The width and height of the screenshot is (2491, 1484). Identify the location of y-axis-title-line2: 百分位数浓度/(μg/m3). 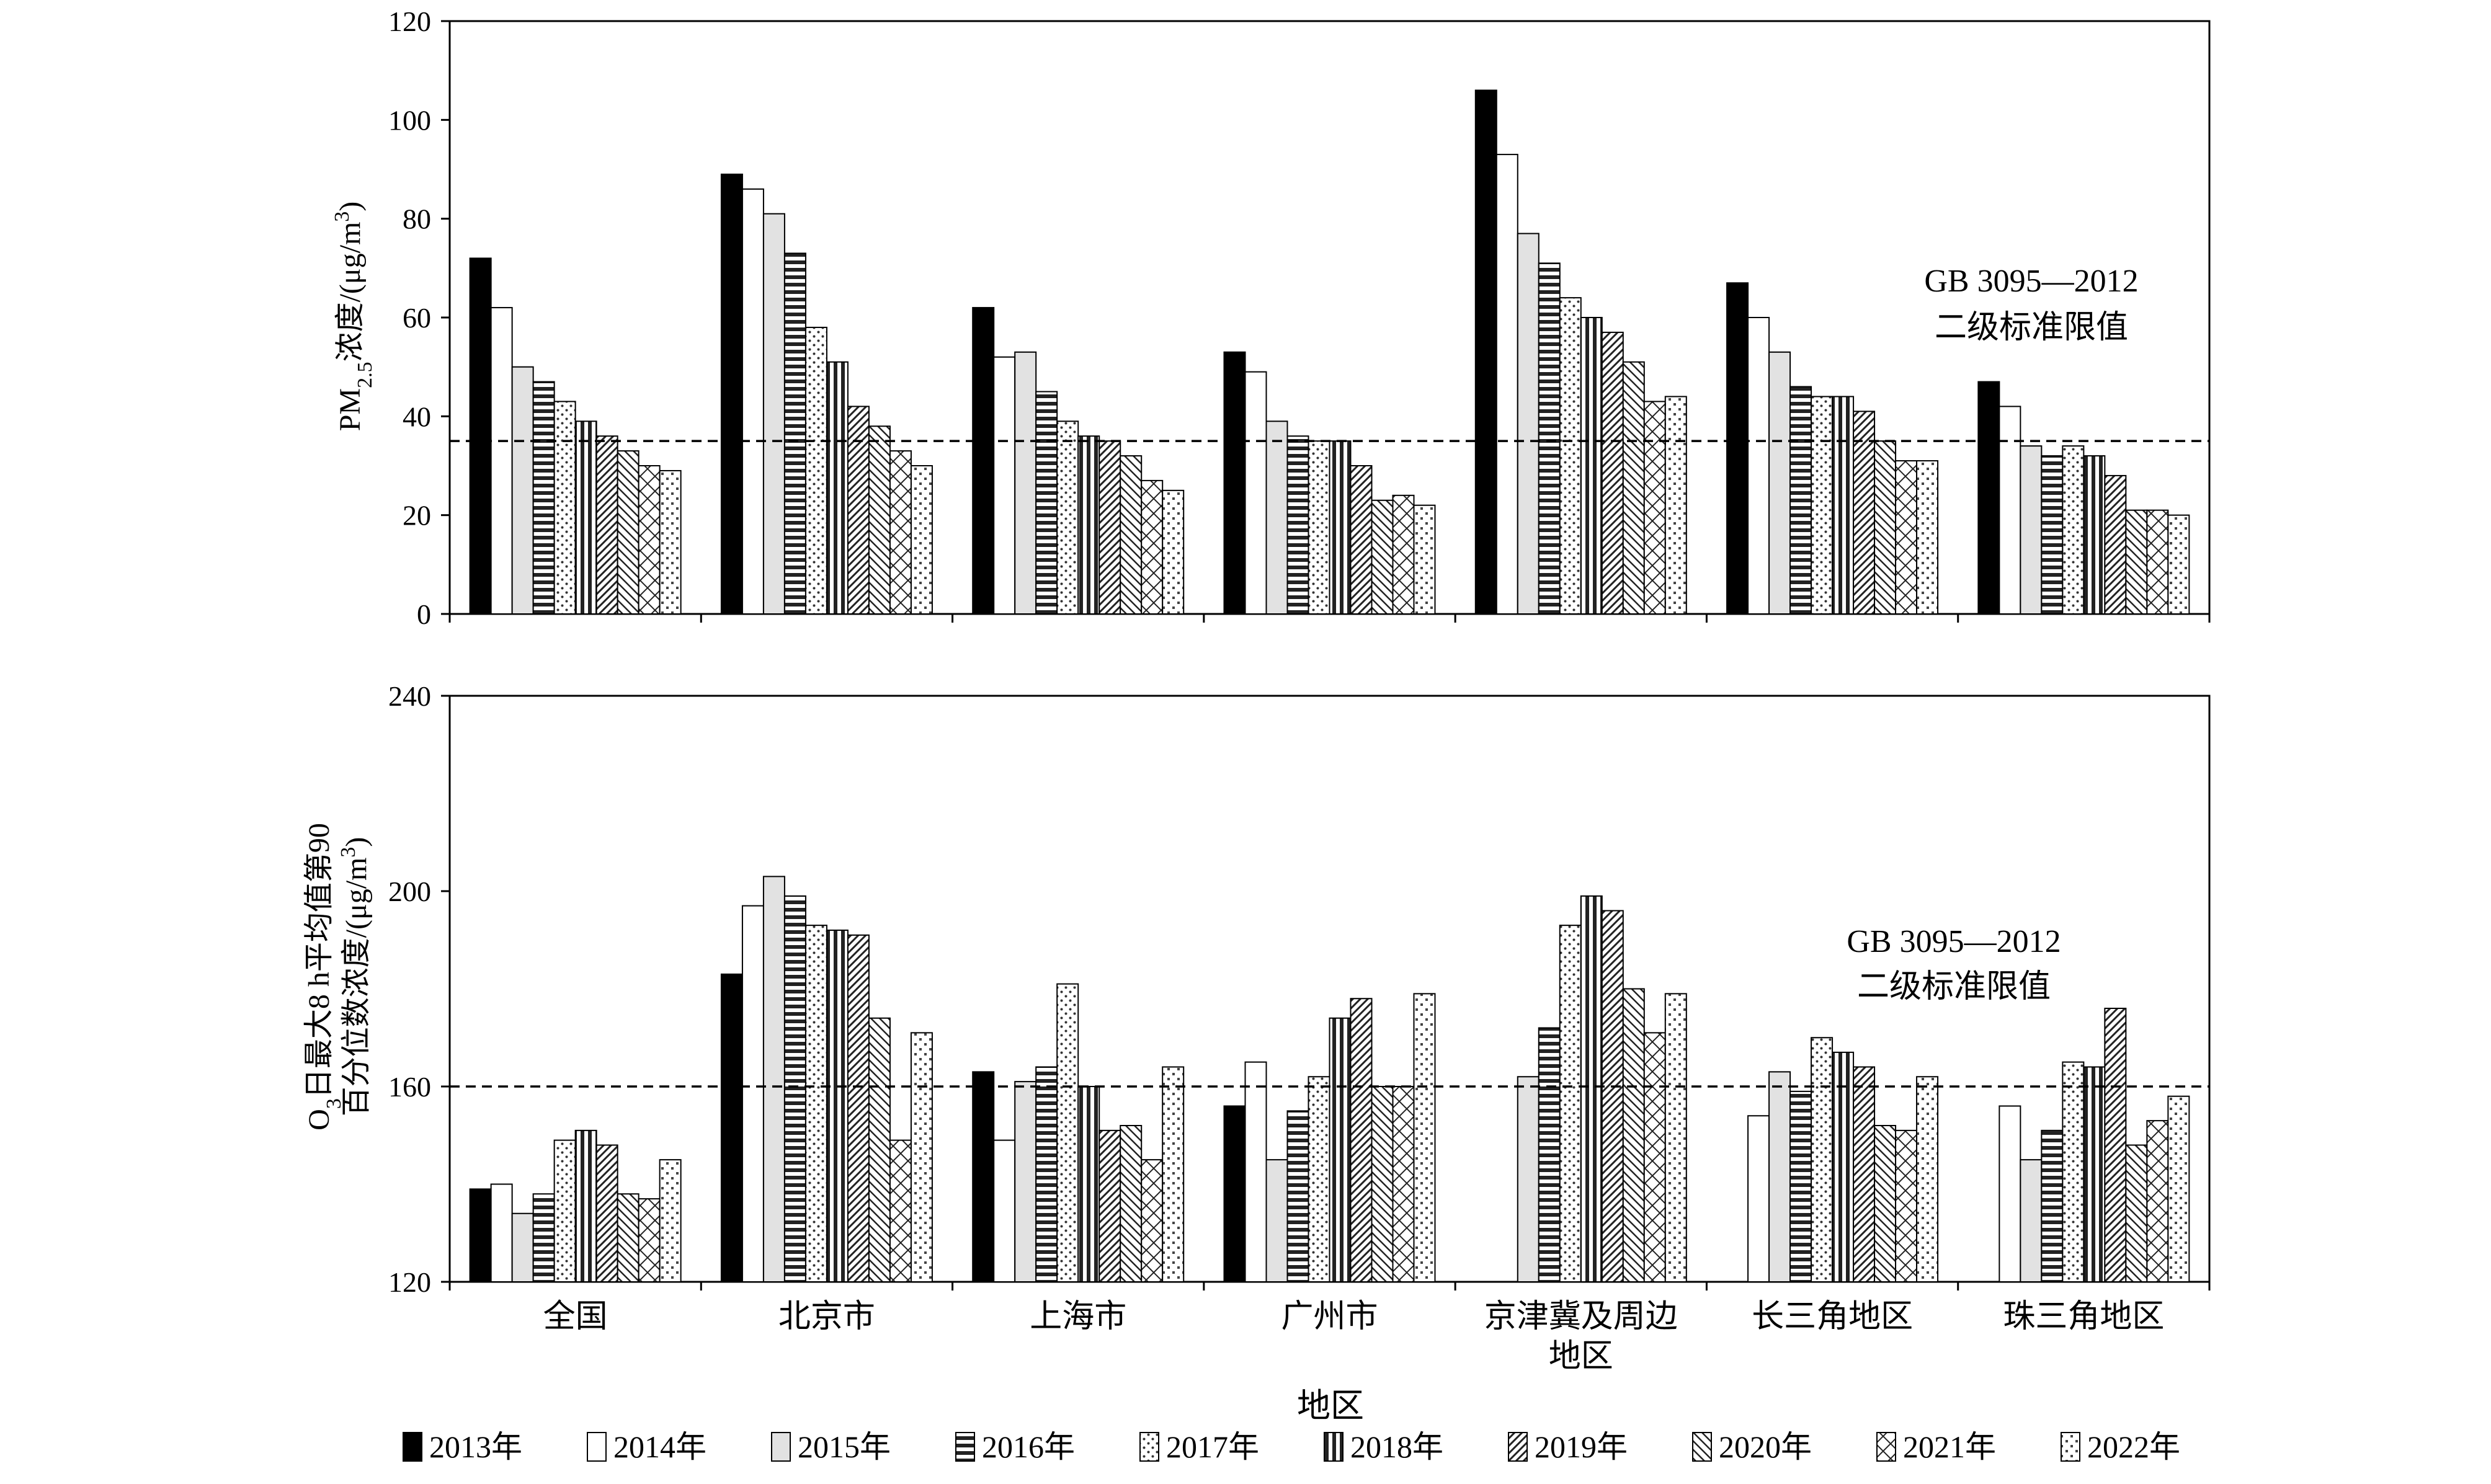
(355, 977).